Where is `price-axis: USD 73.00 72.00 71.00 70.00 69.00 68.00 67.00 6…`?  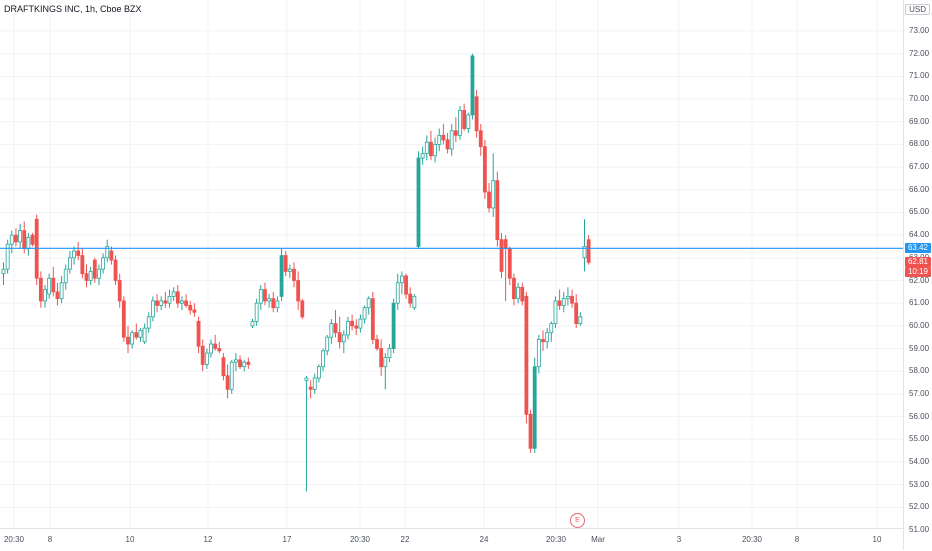 price-axis: USD 73.00 72.00 71.00 70.00 69.00 68.00 67.00 6… is located at coordinates (917, 275).